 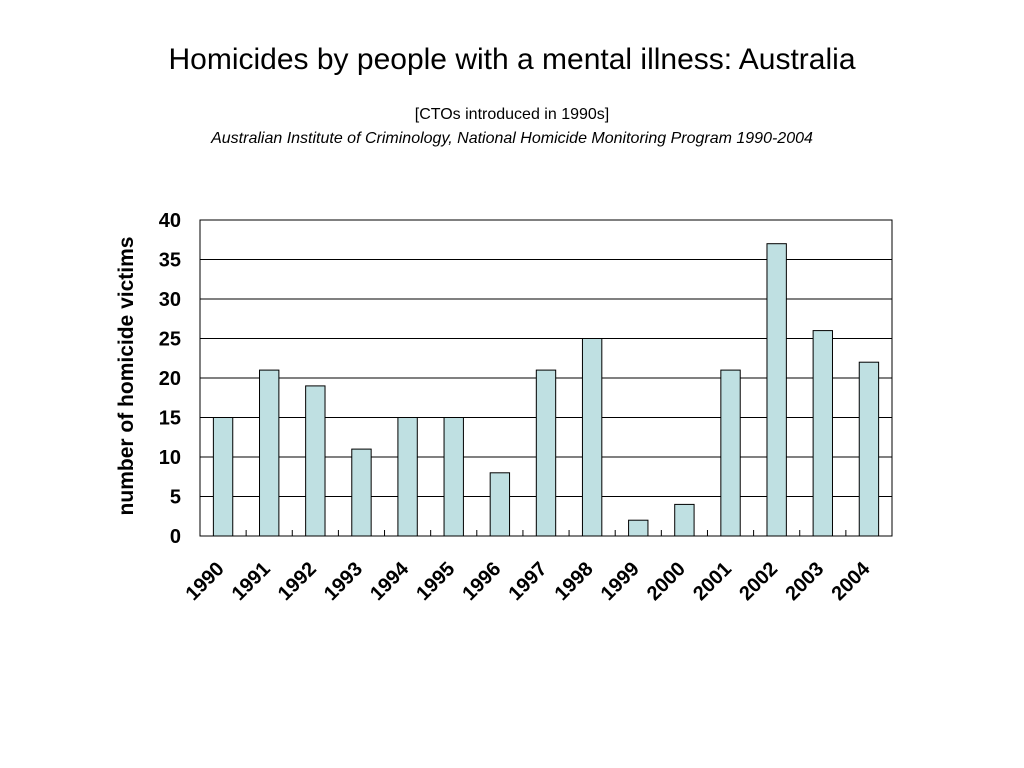 What do you see at coordinates (269, 453) in the screenshot?
I see `bar-1991` at bounding box center [269, 453].